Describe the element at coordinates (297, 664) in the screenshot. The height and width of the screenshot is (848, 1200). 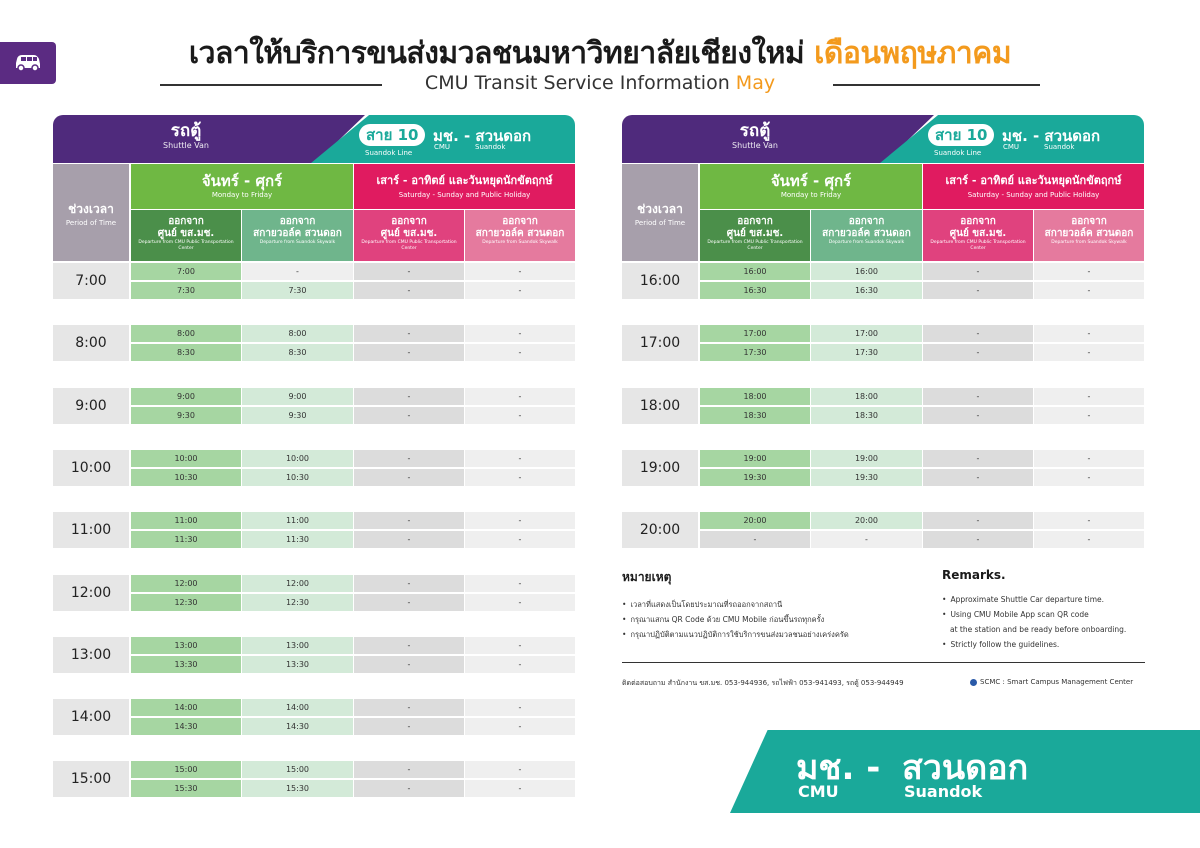
I see `schedule-cell: 13:30` at that location.